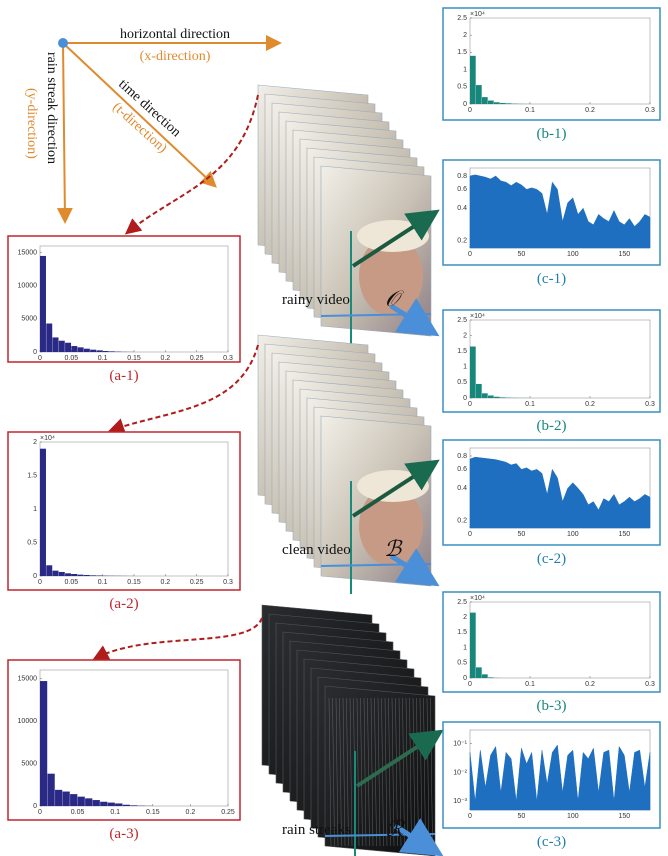 This screenshot has width=668, height=856. I want to click on y-tick-label: 10⁻², so click(460, 772).